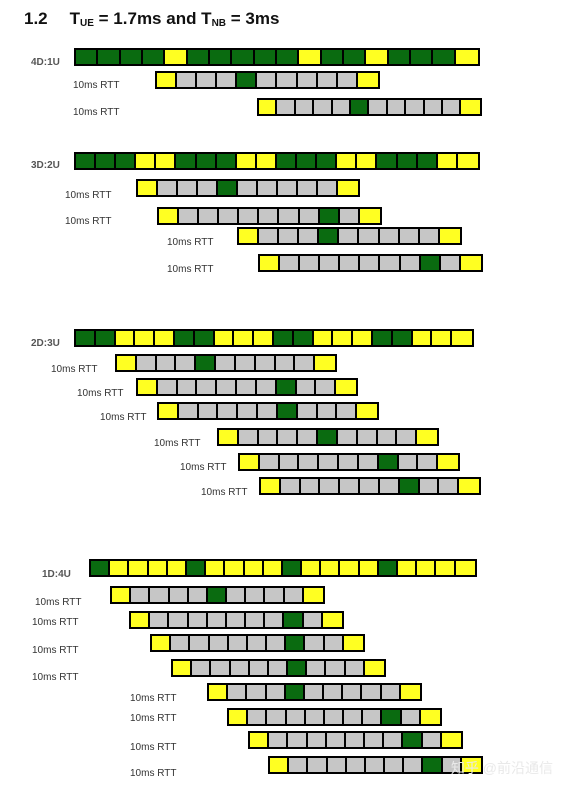  Describe the element at coordinates (277, 57) in the screenshot. I see `main-timeline-4d1u` at that location.